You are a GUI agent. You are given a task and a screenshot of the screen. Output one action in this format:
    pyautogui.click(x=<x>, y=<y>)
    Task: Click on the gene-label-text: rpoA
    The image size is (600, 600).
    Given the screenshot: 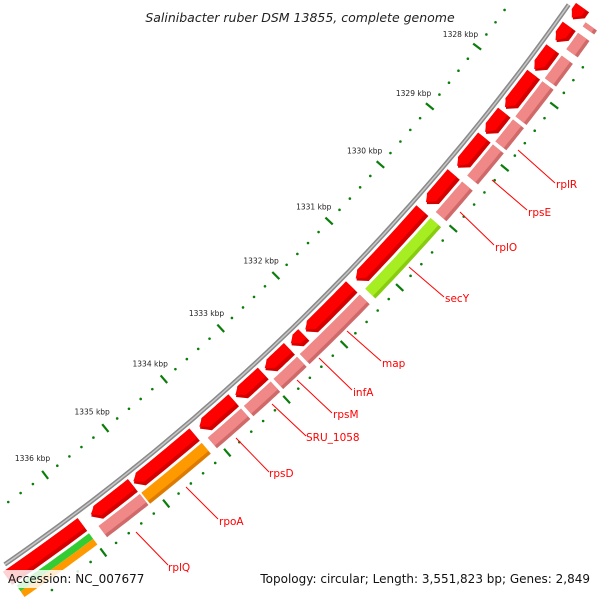 What is the action you would take?
    pyautogui.click(x=231, y=522)
    